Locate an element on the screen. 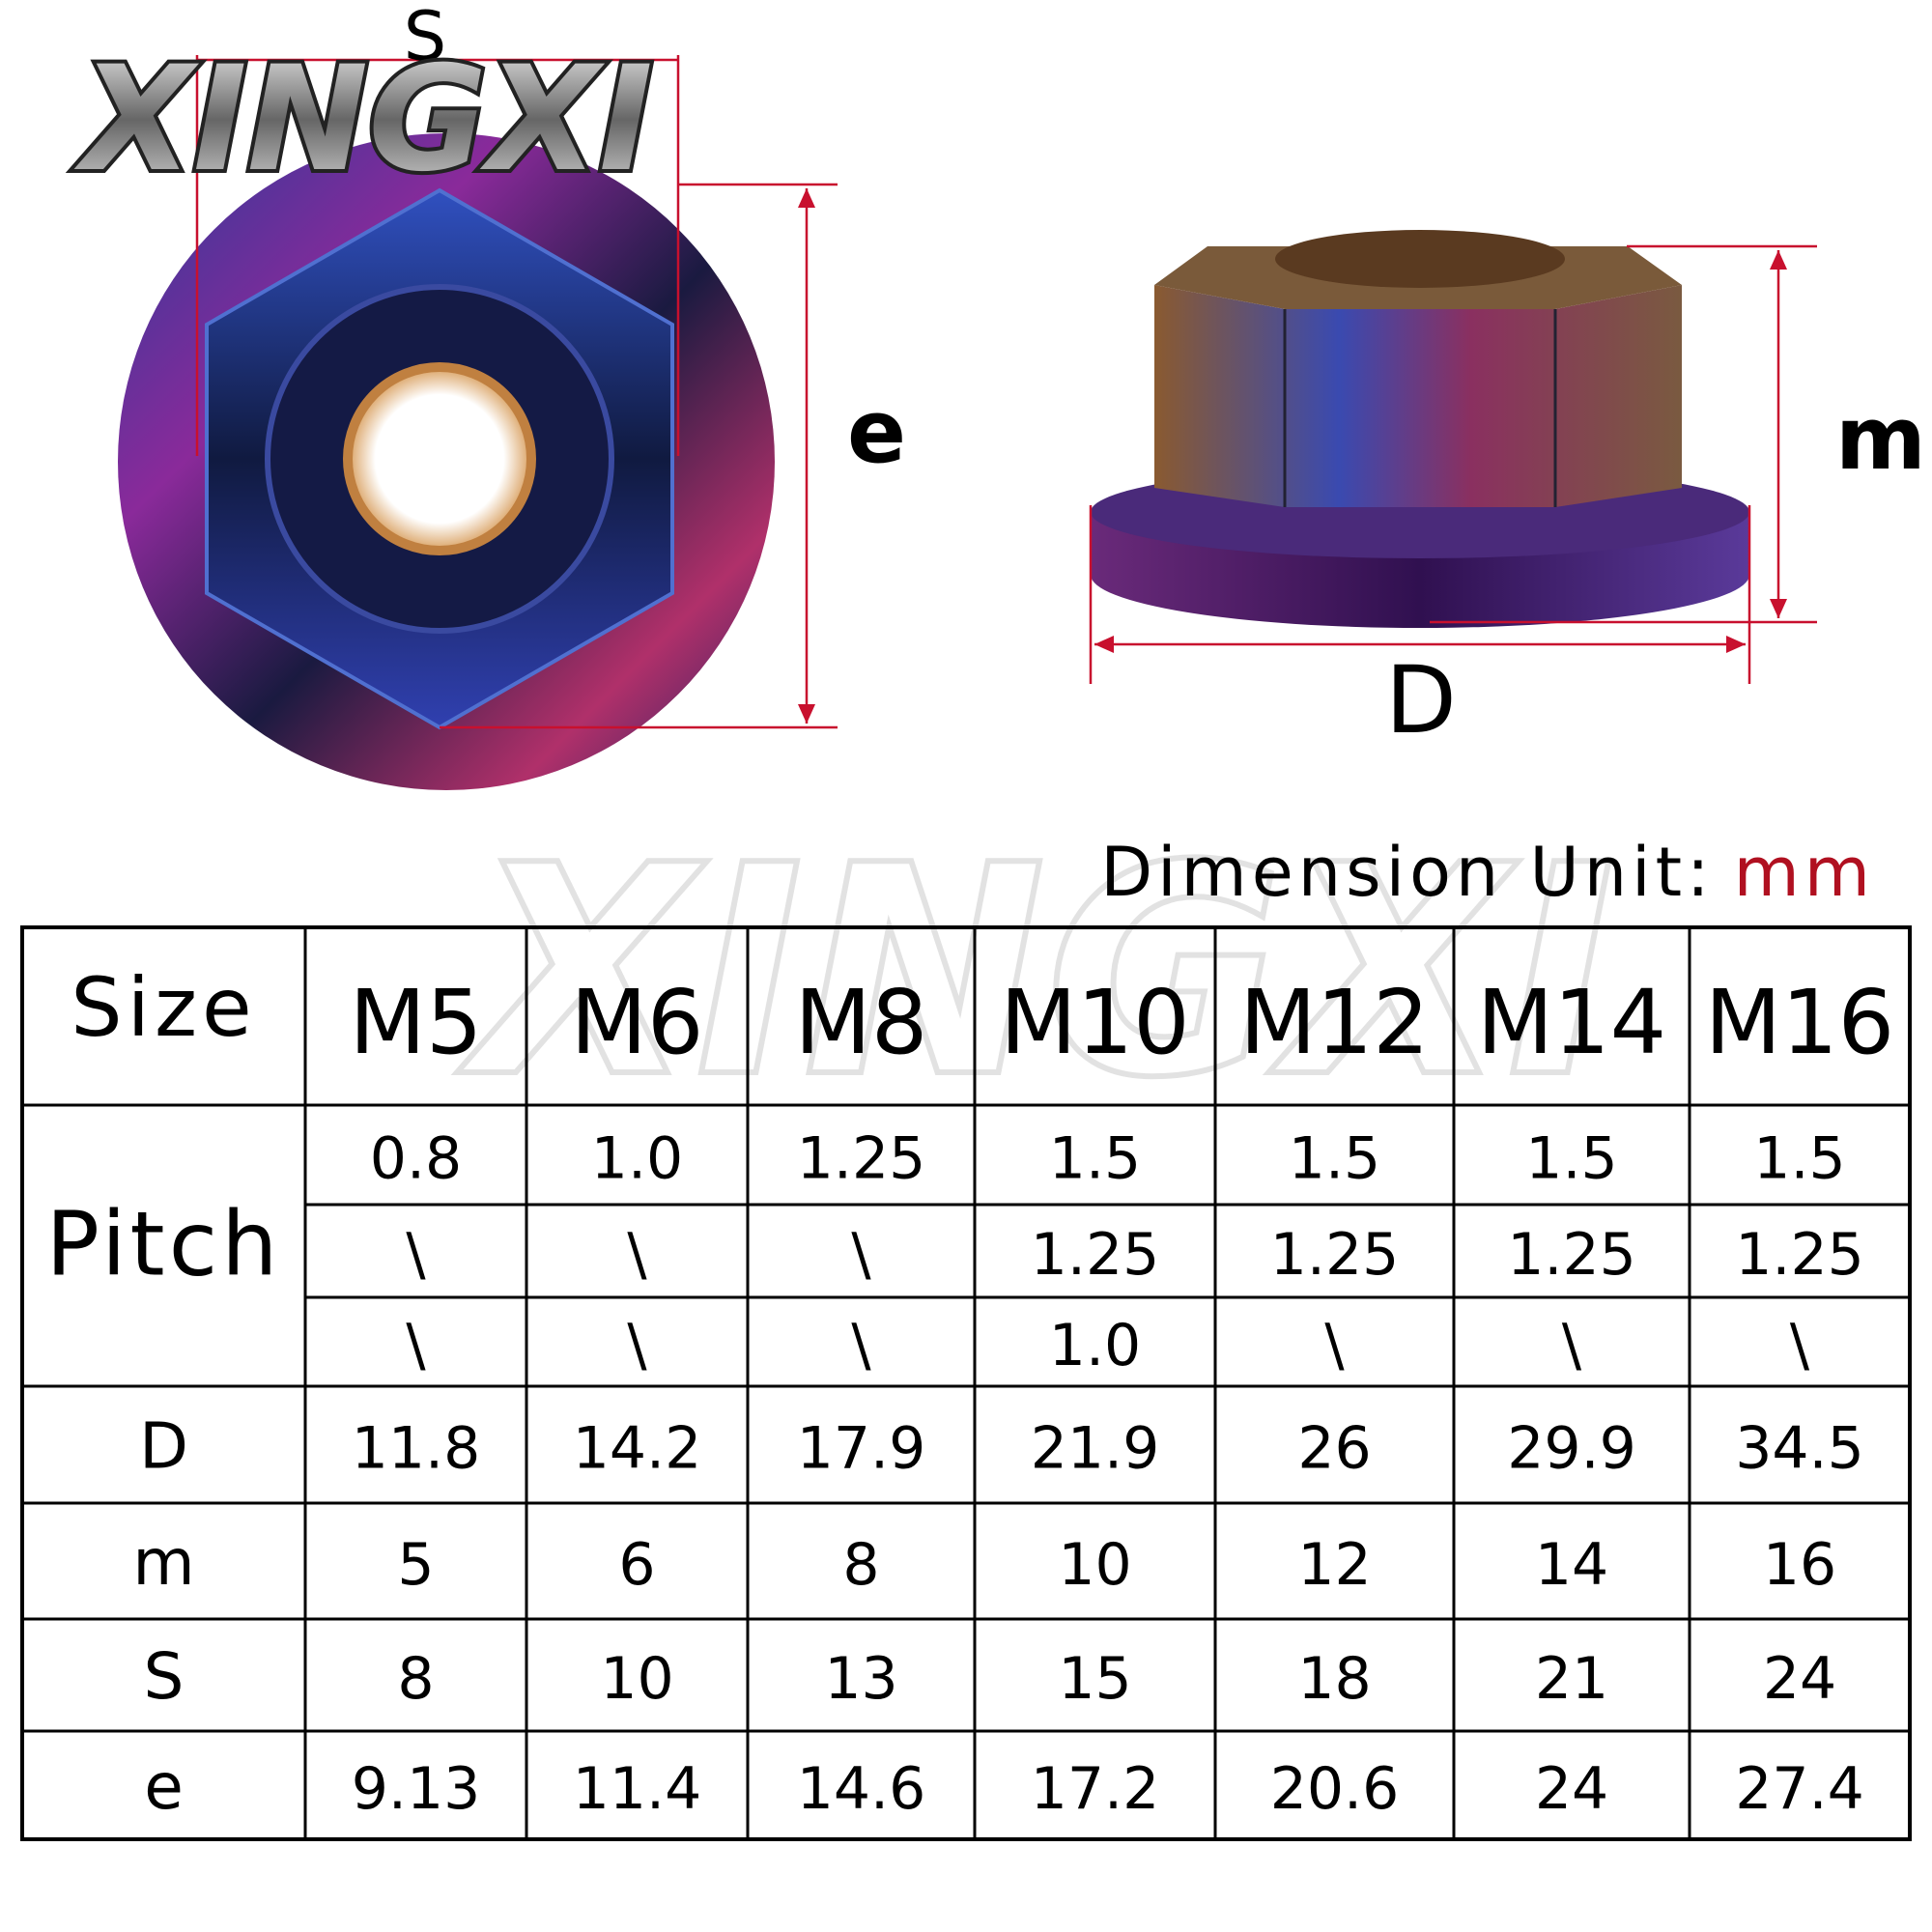 The width and height of the screenshot is (1932, 1932). table-cell: 27.4 is located at coordinates (1799, 1789).